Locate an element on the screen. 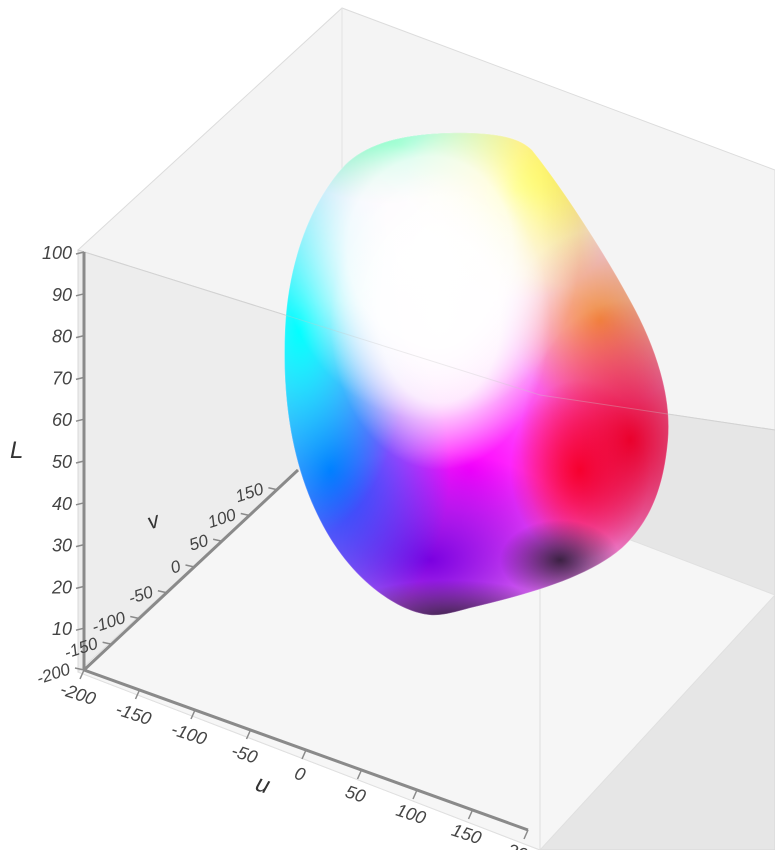 The width and height of the screenshot is (775, 850). l-tick-label: 40 is located at coordinates (62, 504).